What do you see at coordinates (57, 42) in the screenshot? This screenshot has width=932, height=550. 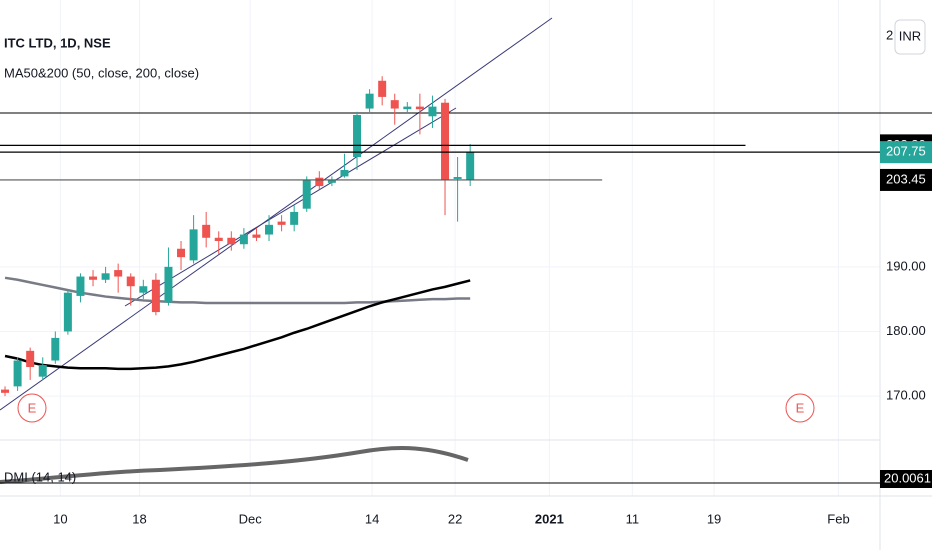 I see `chart-title: ITC LTD, 1D, NSE` at bounding box center [57, 42].